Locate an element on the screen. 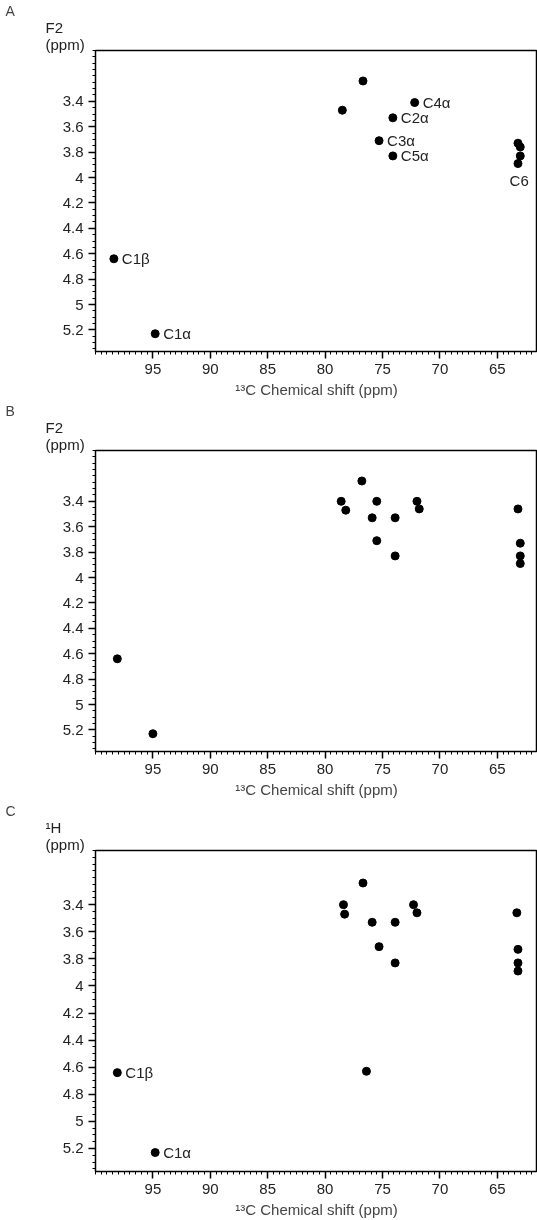 The height and width of the screenshot is (1220, 537). annotation: C2α is located at coordinates (415, 118).